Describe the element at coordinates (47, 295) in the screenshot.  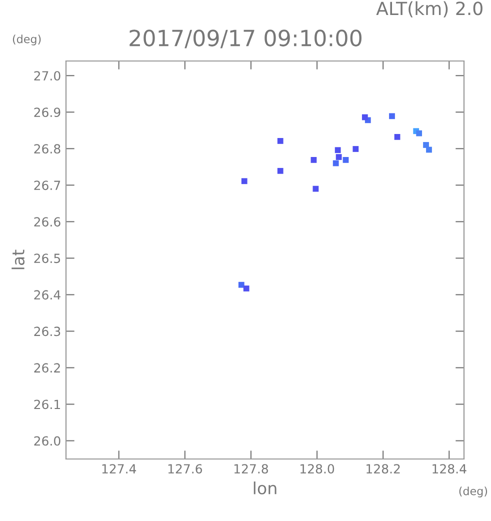
I see `y-tick-label: 26.4` at that location.